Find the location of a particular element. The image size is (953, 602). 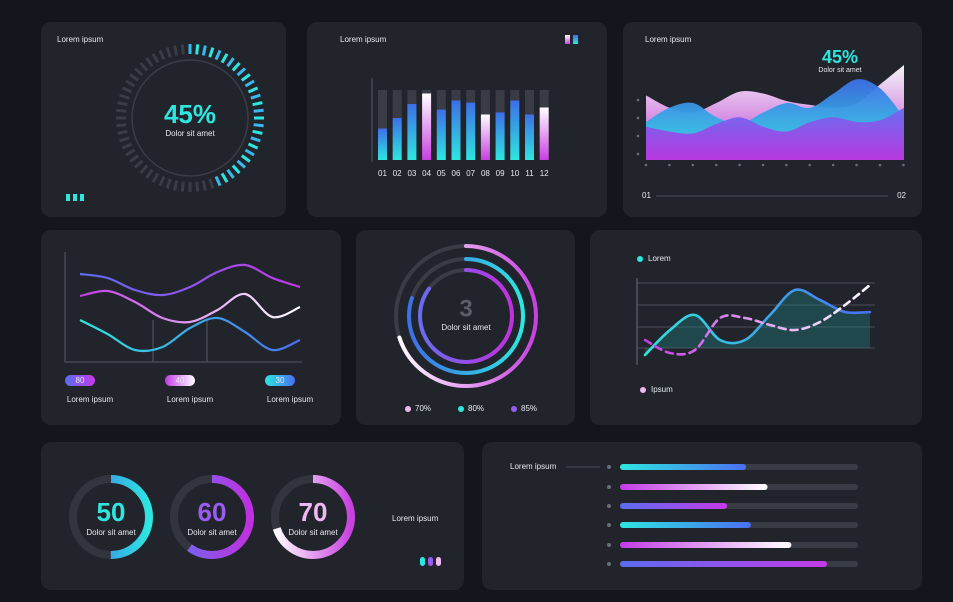

label: 45% is located at coordinates (840, 57).